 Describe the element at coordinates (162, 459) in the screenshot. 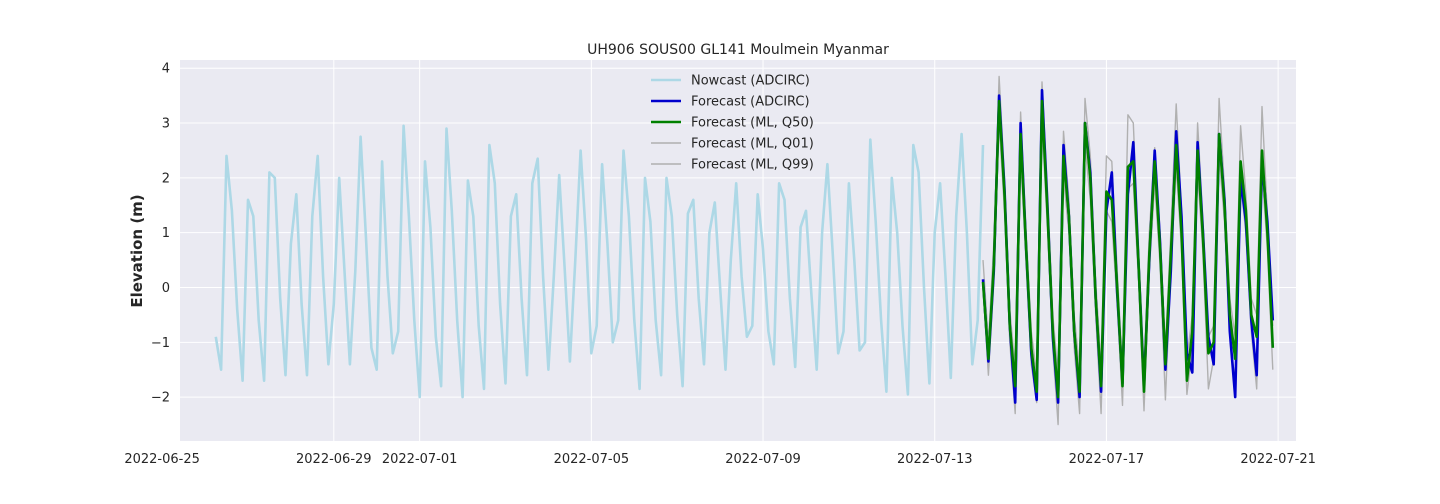

I see `x-tick-label: 2022-06-25` at that location.